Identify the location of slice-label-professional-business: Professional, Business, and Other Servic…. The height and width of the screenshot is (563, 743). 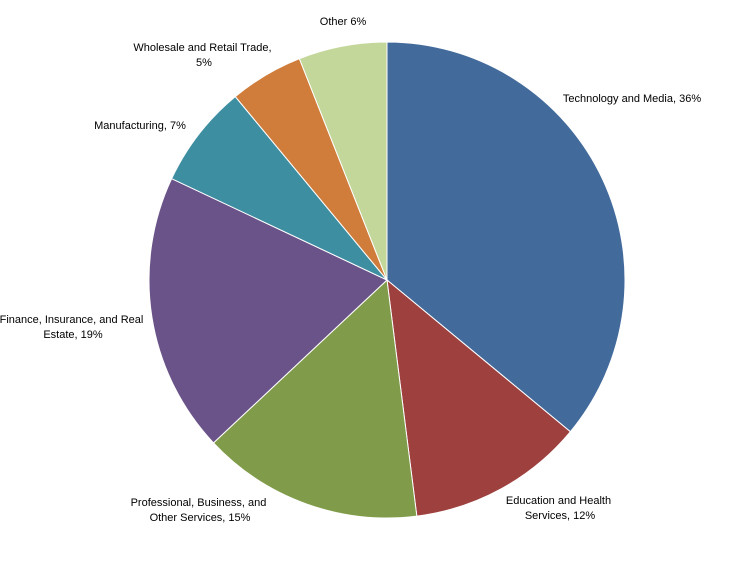
(200, 510).